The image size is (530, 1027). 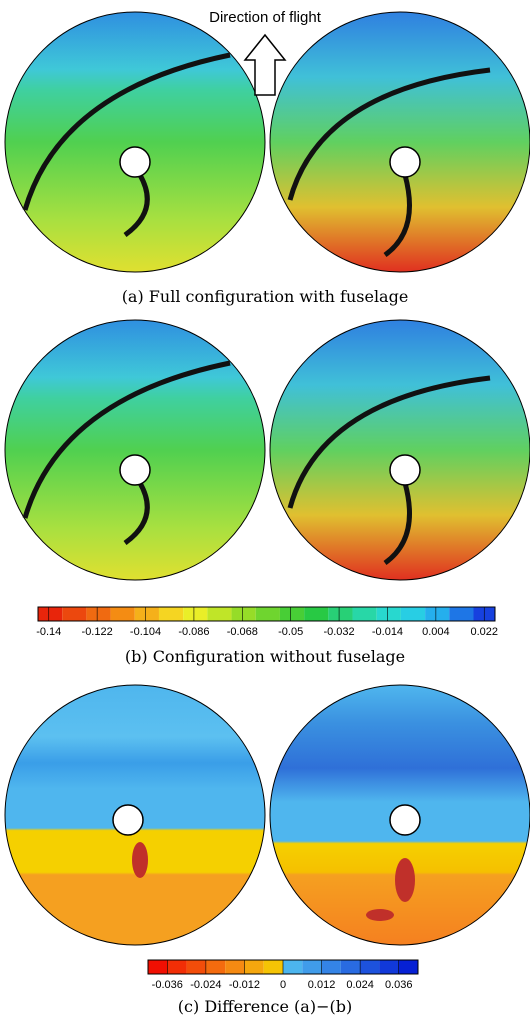 I want to click on colorbar-tick-label: -0.104, so click(x=145, y=632).